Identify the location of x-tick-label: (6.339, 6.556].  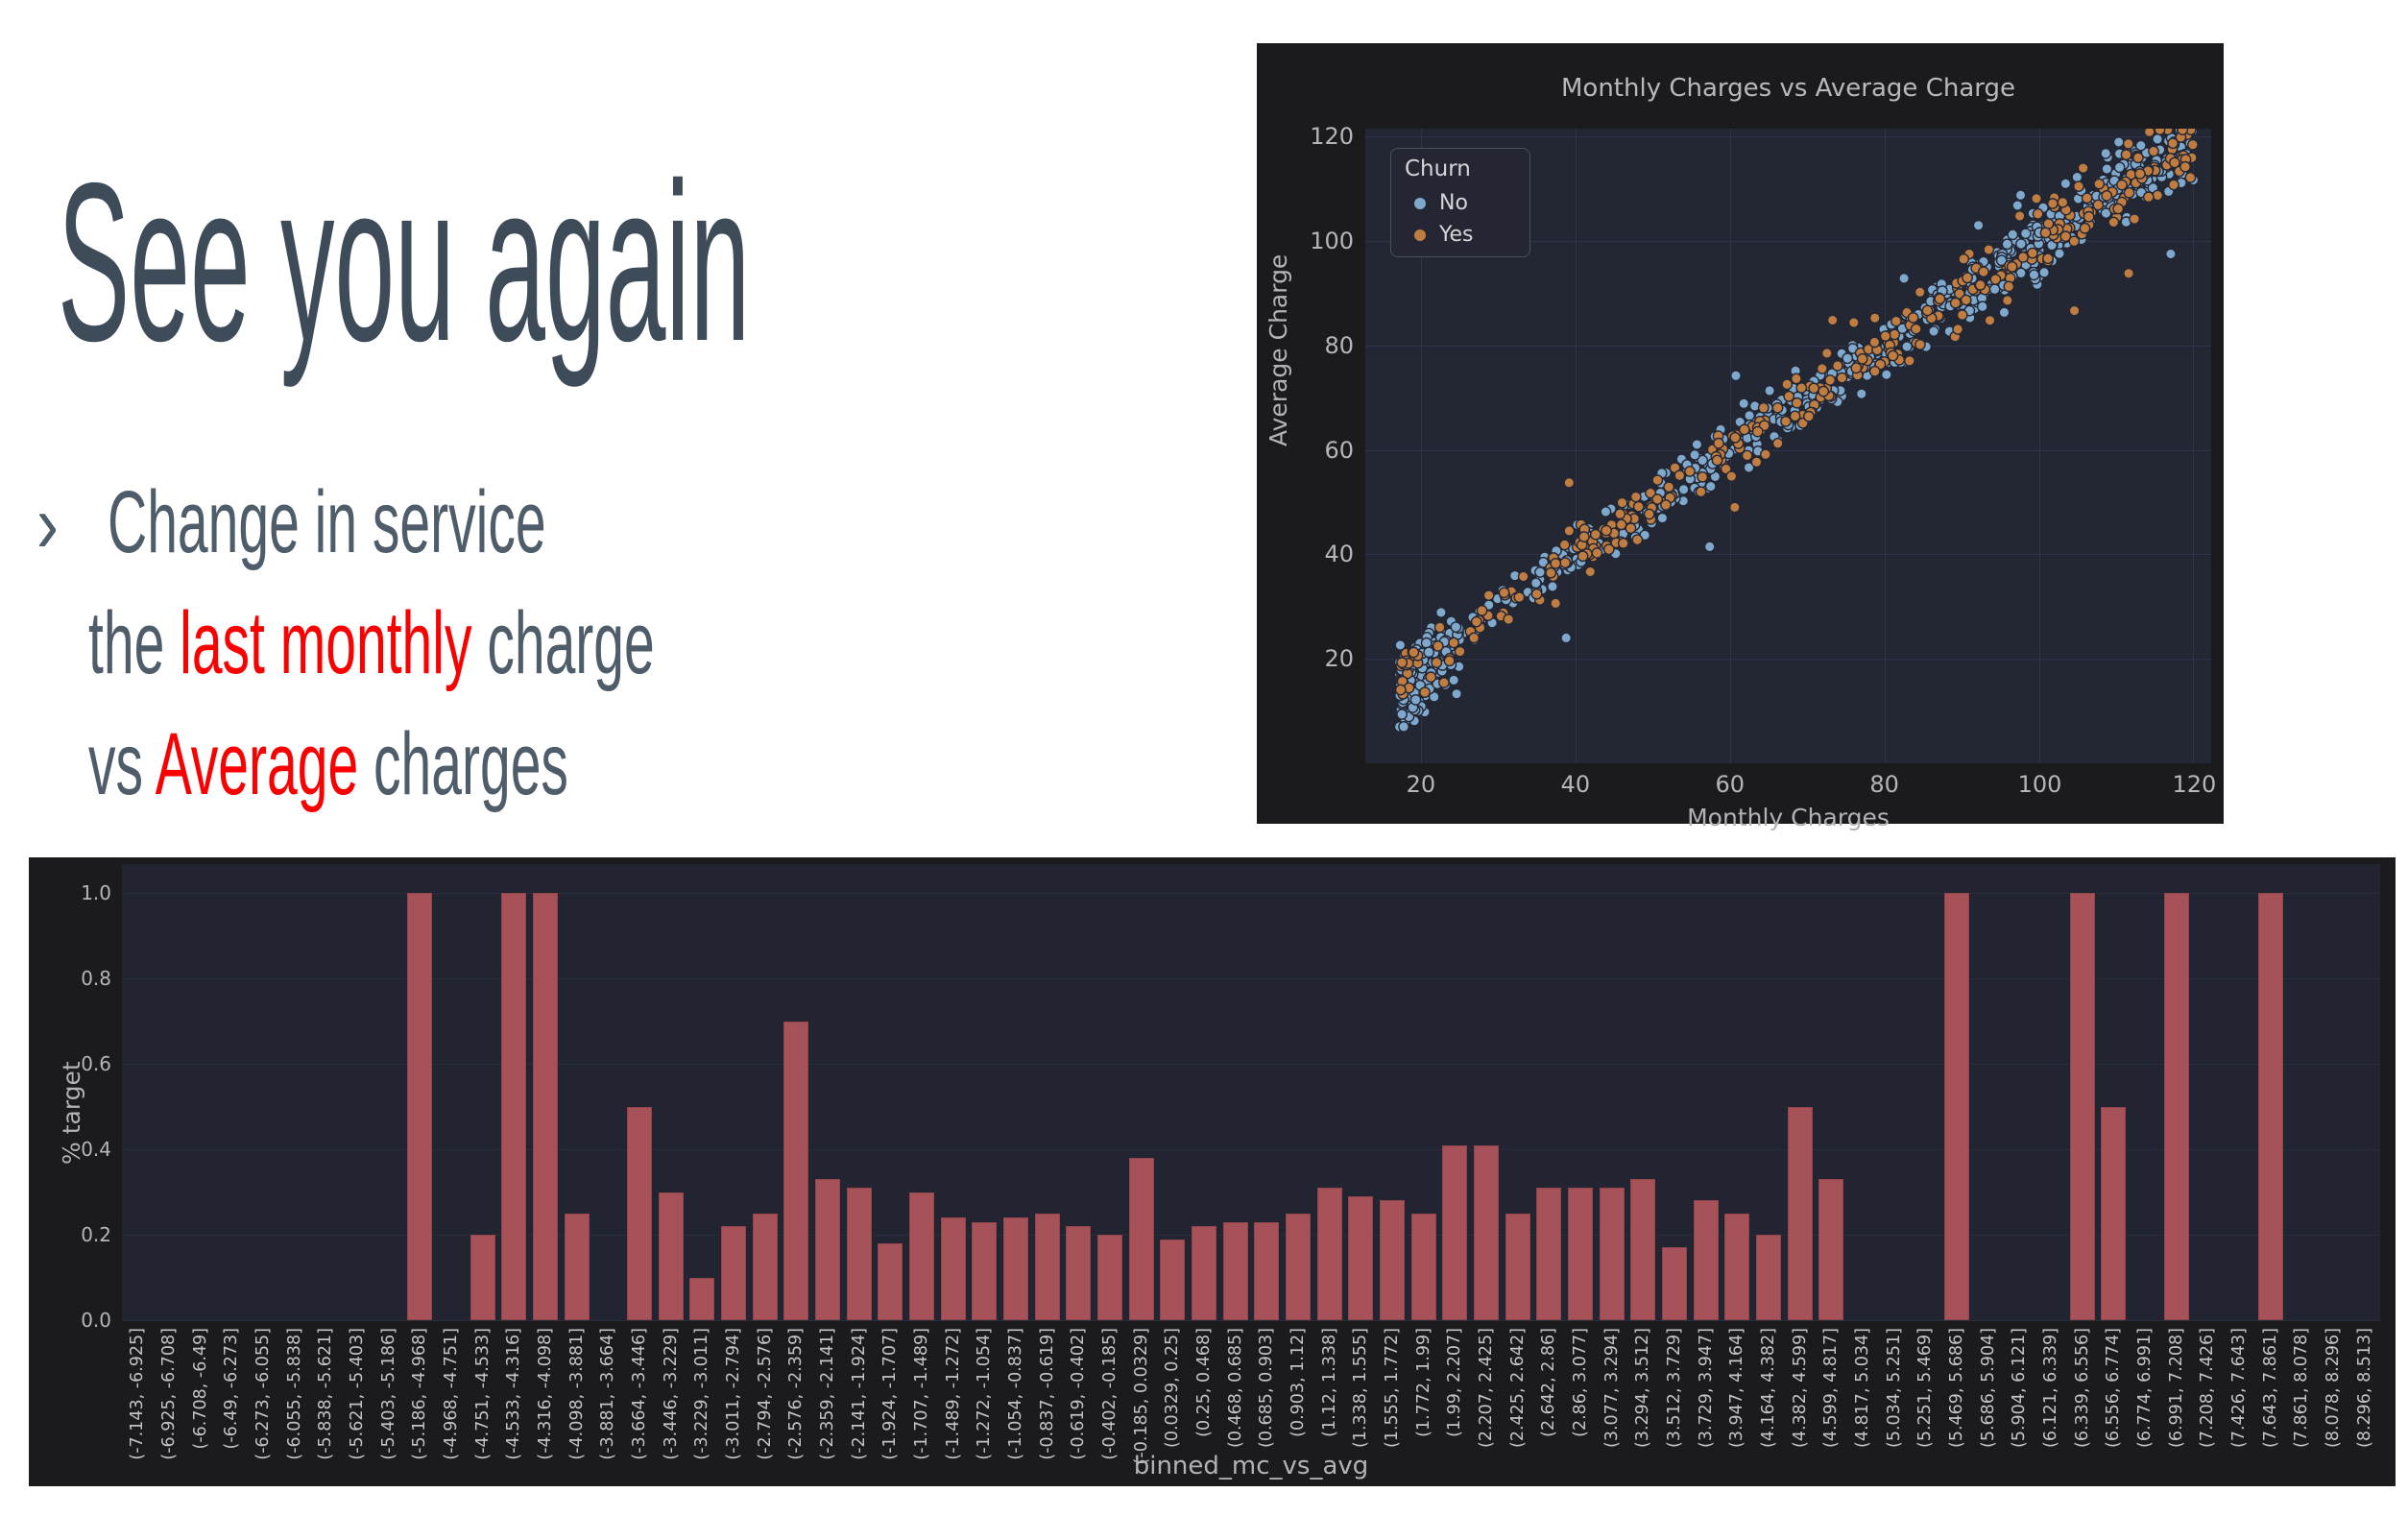
(2082, 1388).